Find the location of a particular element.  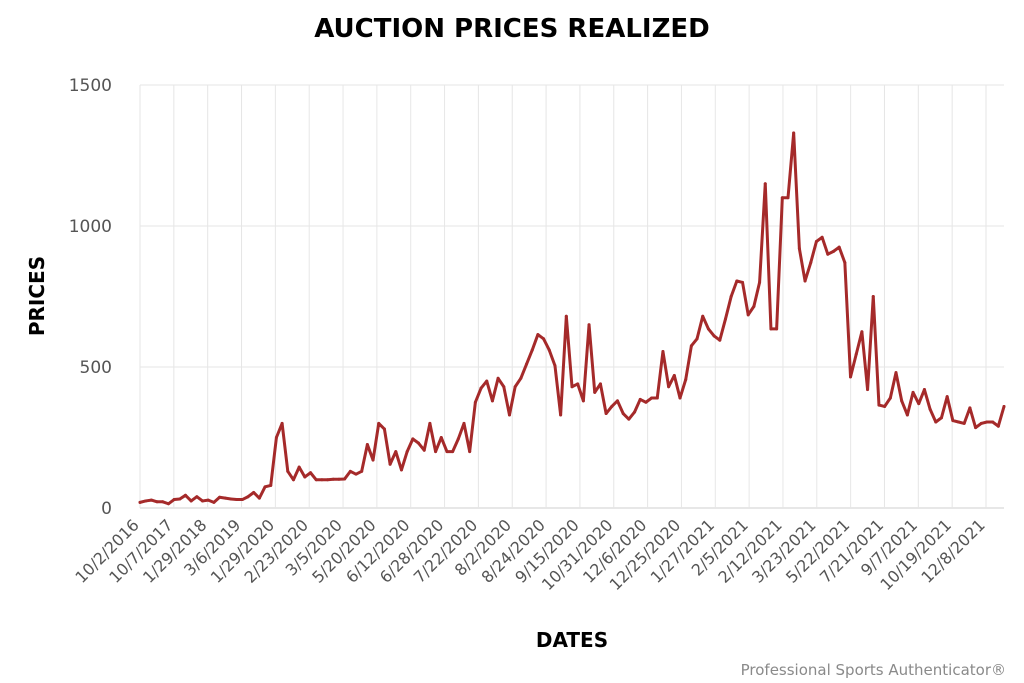

x-axis-title: DATES is located at coordinates (572, 640).